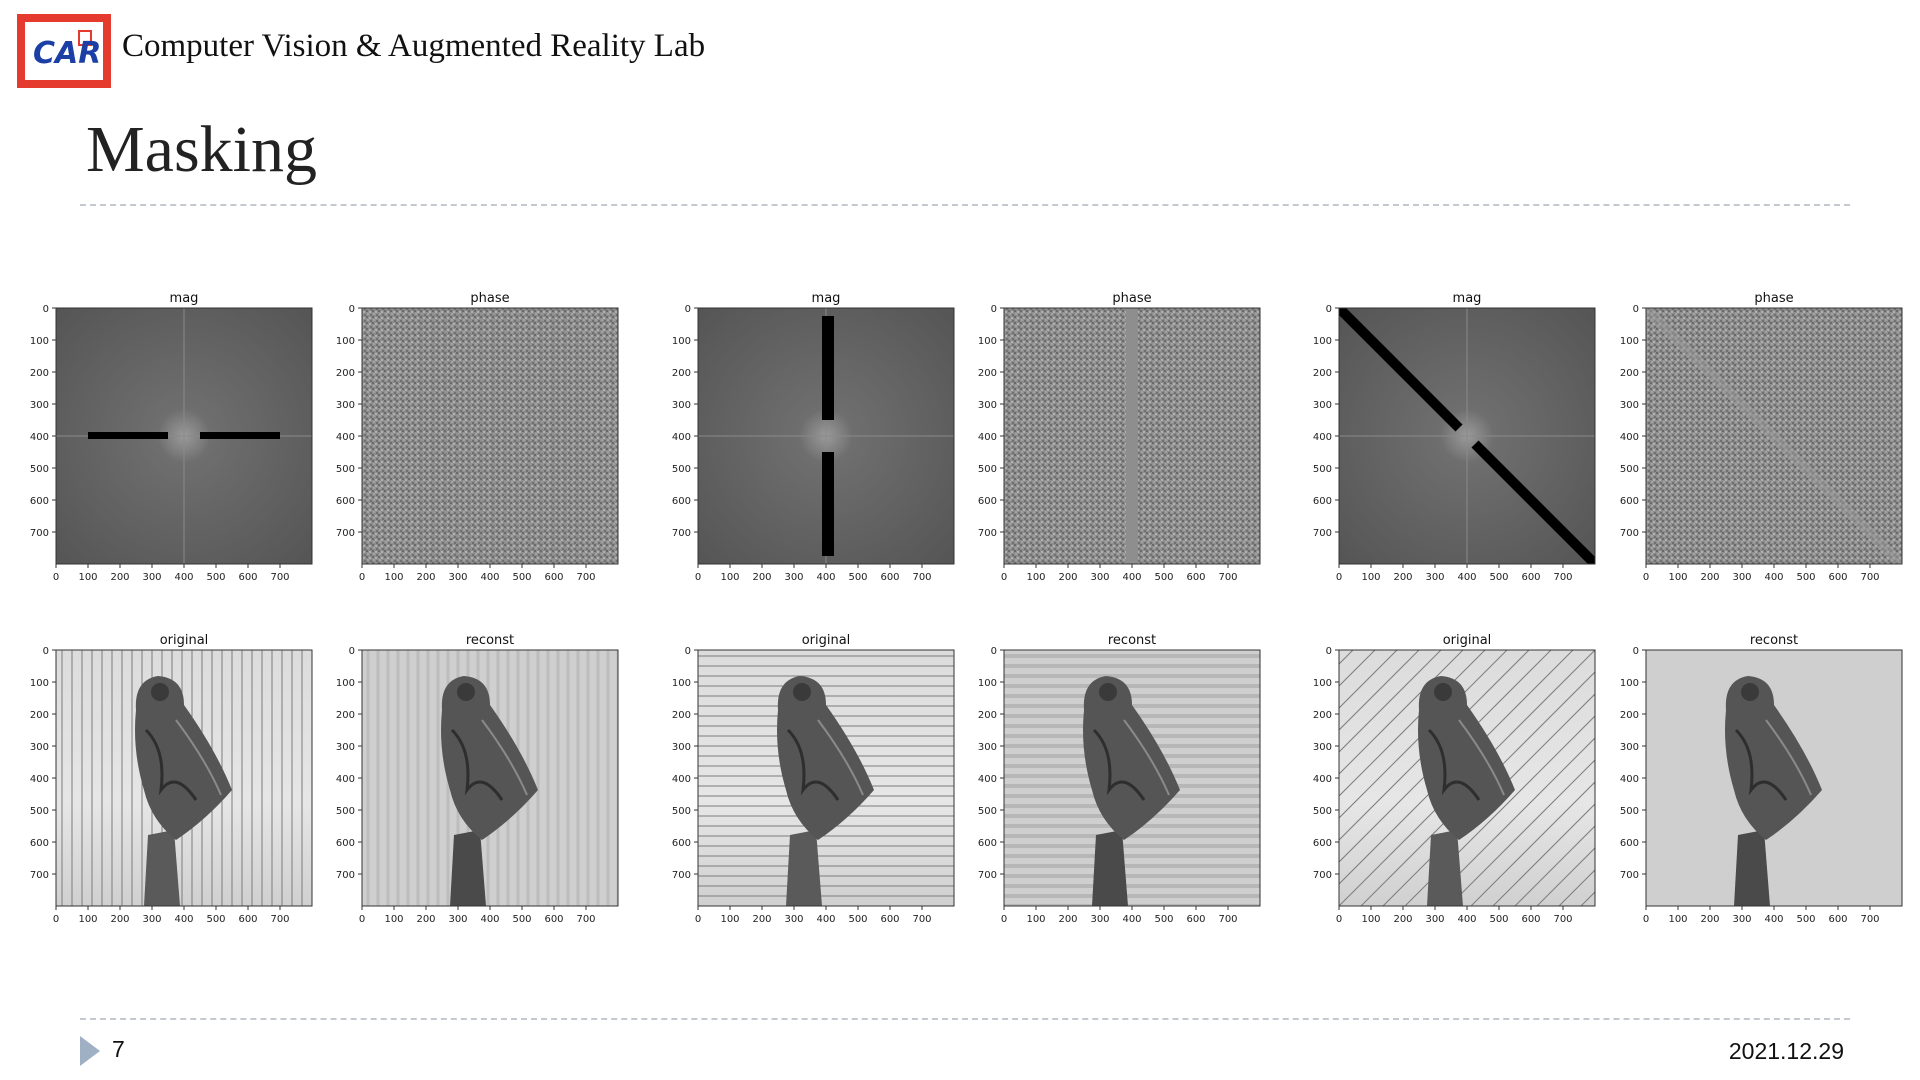  I want to click on title-divider, so click(965, 205).